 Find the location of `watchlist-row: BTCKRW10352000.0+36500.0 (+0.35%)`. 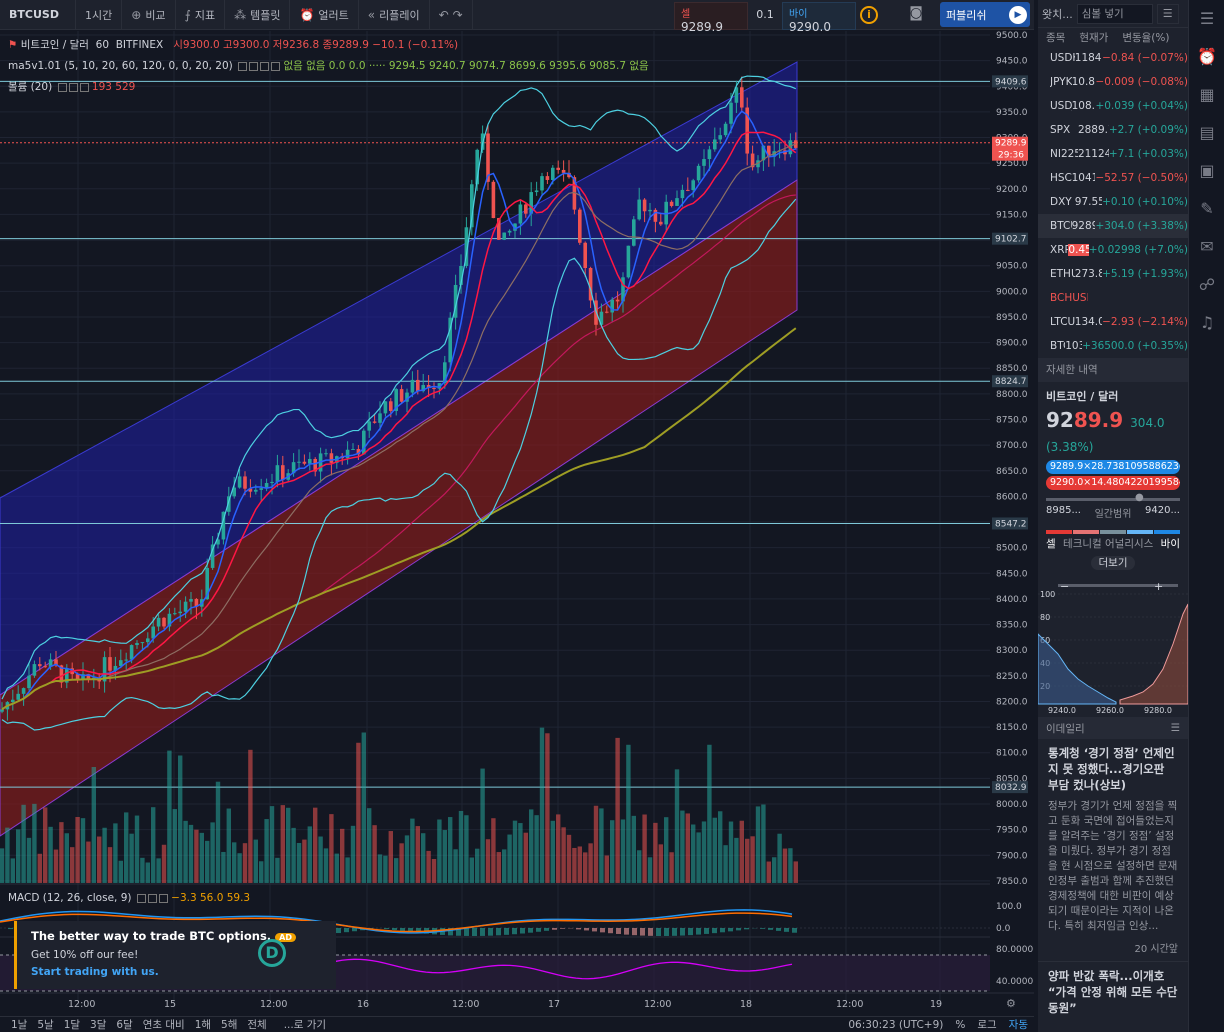

watchlist-row: BTCKRW10352000.0+36500.0 (+0.35%) is located at coordinates (1113, 346).